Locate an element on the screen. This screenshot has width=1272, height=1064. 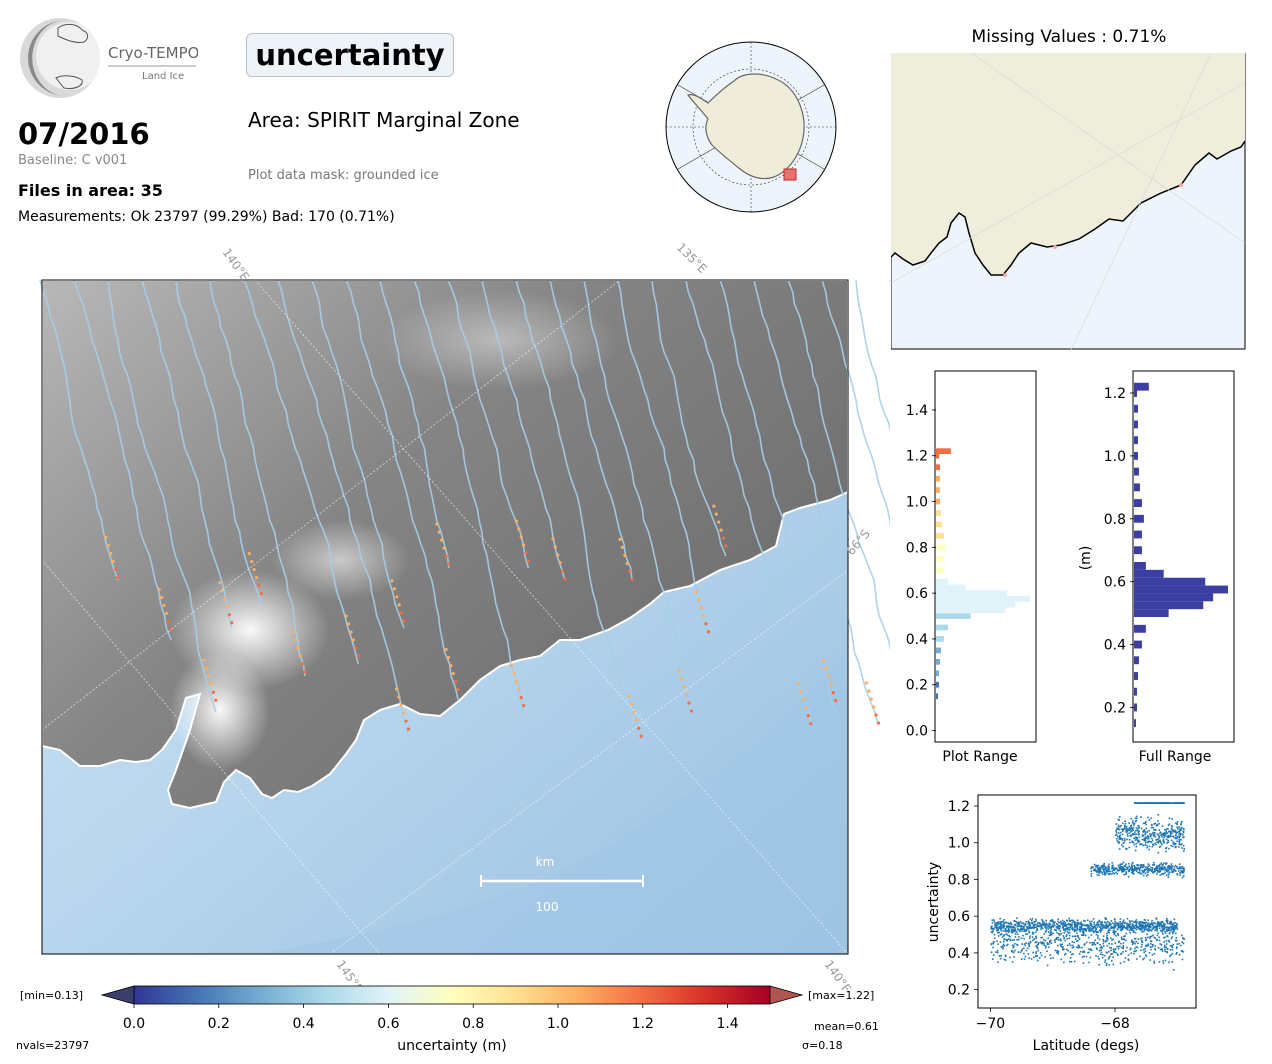
scatter-ytick-label: 0.6 is located at coordinates (959, 917).